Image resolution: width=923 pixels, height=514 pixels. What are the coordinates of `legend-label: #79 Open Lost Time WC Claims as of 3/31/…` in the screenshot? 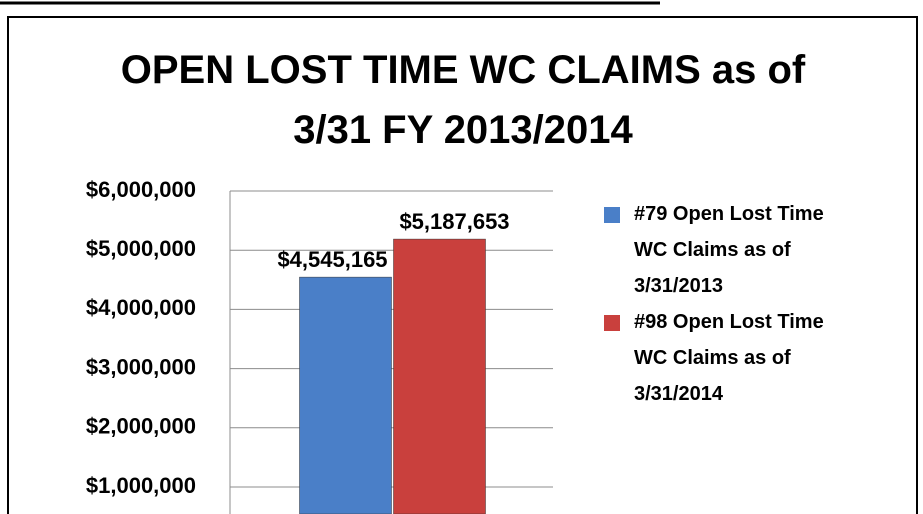 It's located at (729, 250).